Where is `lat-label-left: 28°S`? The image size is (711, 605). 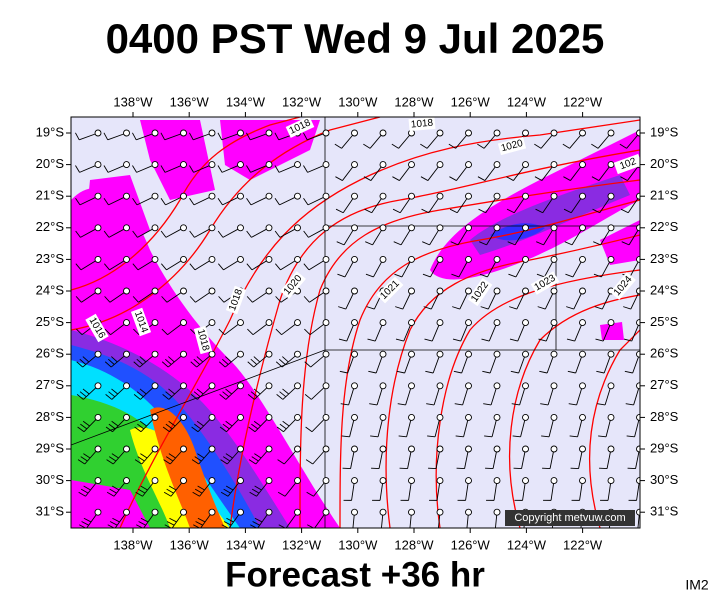 lat-label-left: 28°S is located at coordinates (50, 416).